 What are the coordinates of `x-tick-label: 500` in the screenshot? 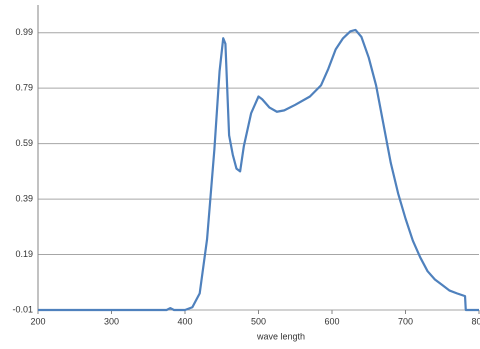 It's located at (258, 321).